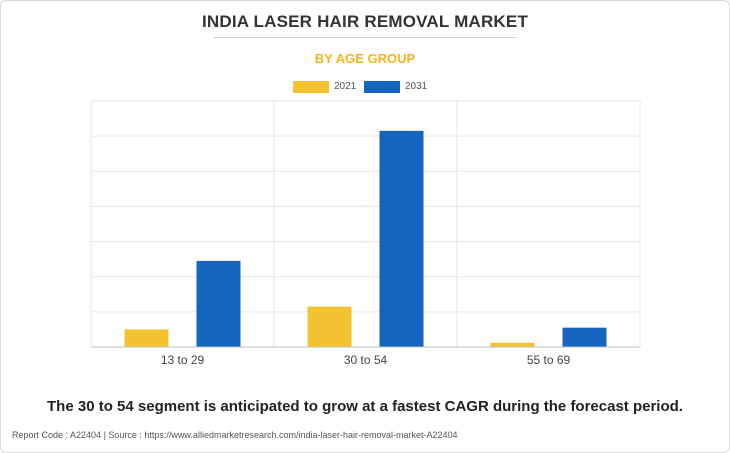 This screenshot has height=453, width=730. Describe the element at coordinates (416, 86) in the screenshot. I see `legend-label-2031: 2031` at that location.